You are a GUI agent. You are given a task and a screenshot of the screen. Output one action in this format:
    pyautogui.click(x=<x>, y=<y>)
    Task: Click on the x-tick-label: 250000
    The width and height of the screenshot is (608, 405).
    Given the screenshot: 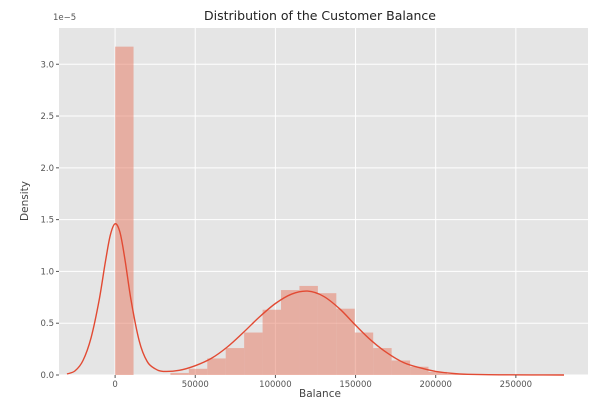 What is the action you would take?
    pyautogui.click(x=516, y=385)
    